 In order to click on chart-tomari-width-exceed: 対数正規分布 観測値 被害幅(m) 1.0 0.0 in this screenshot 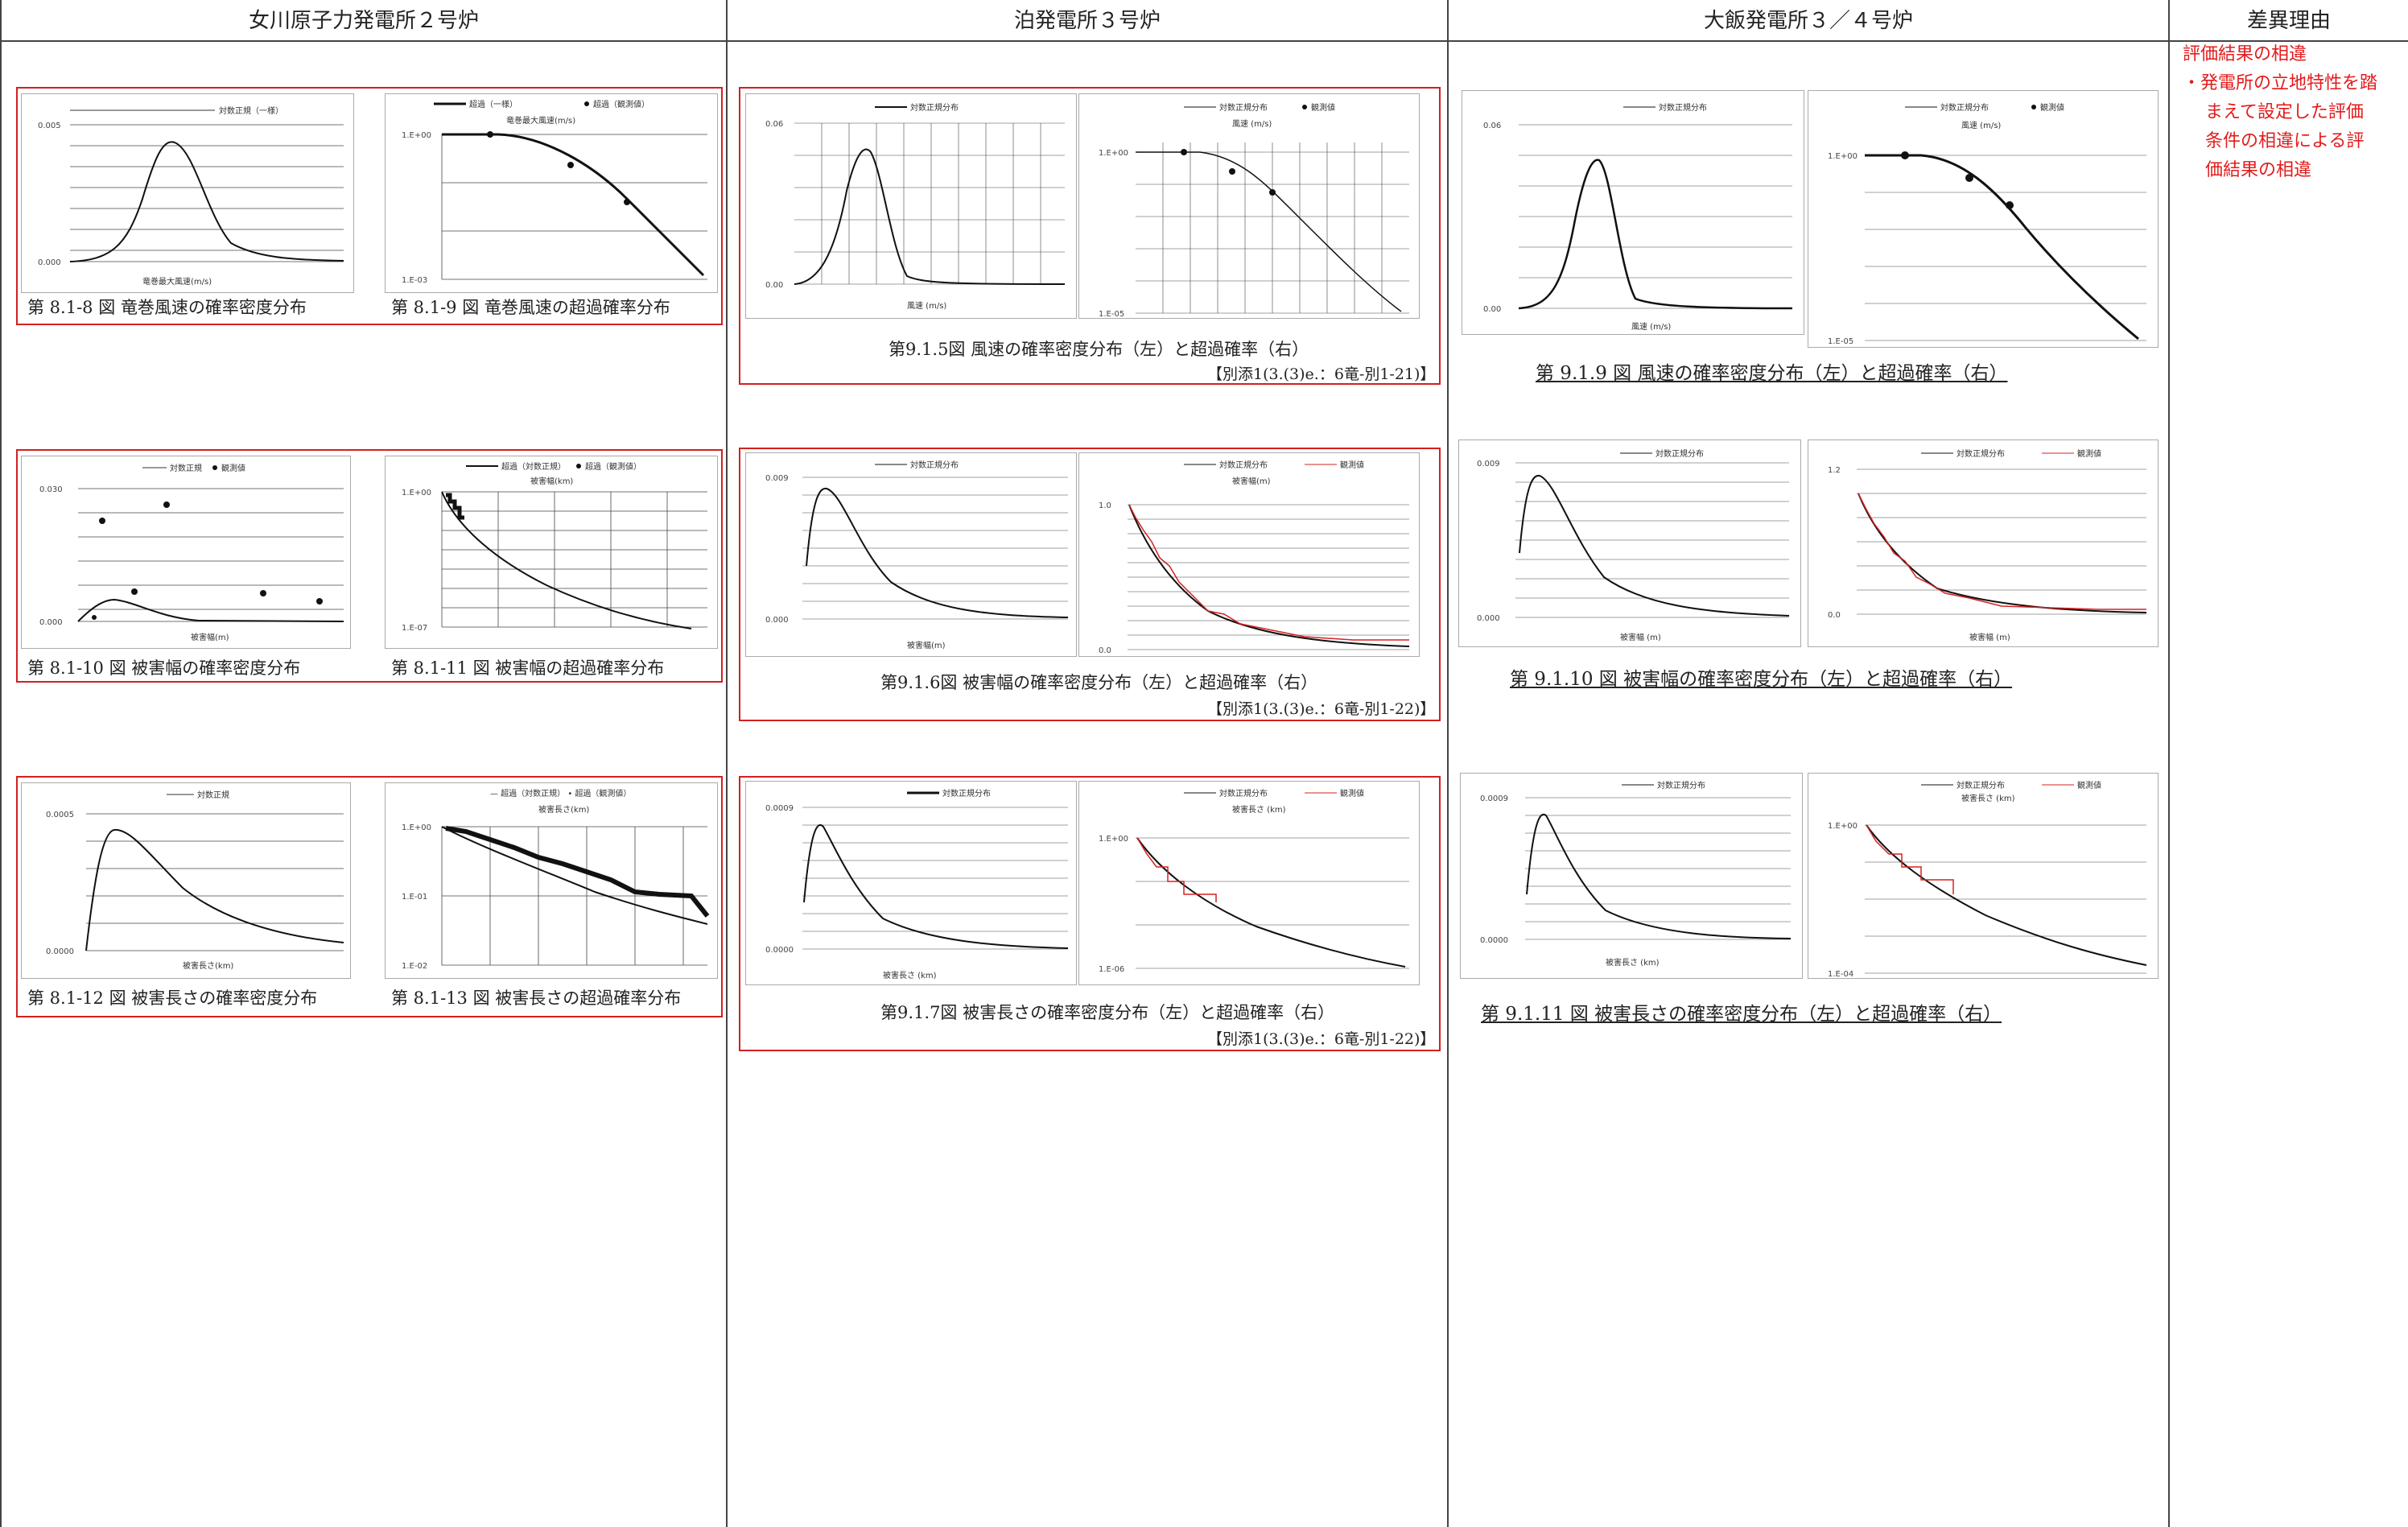, I will do `click(1249, 554)`.